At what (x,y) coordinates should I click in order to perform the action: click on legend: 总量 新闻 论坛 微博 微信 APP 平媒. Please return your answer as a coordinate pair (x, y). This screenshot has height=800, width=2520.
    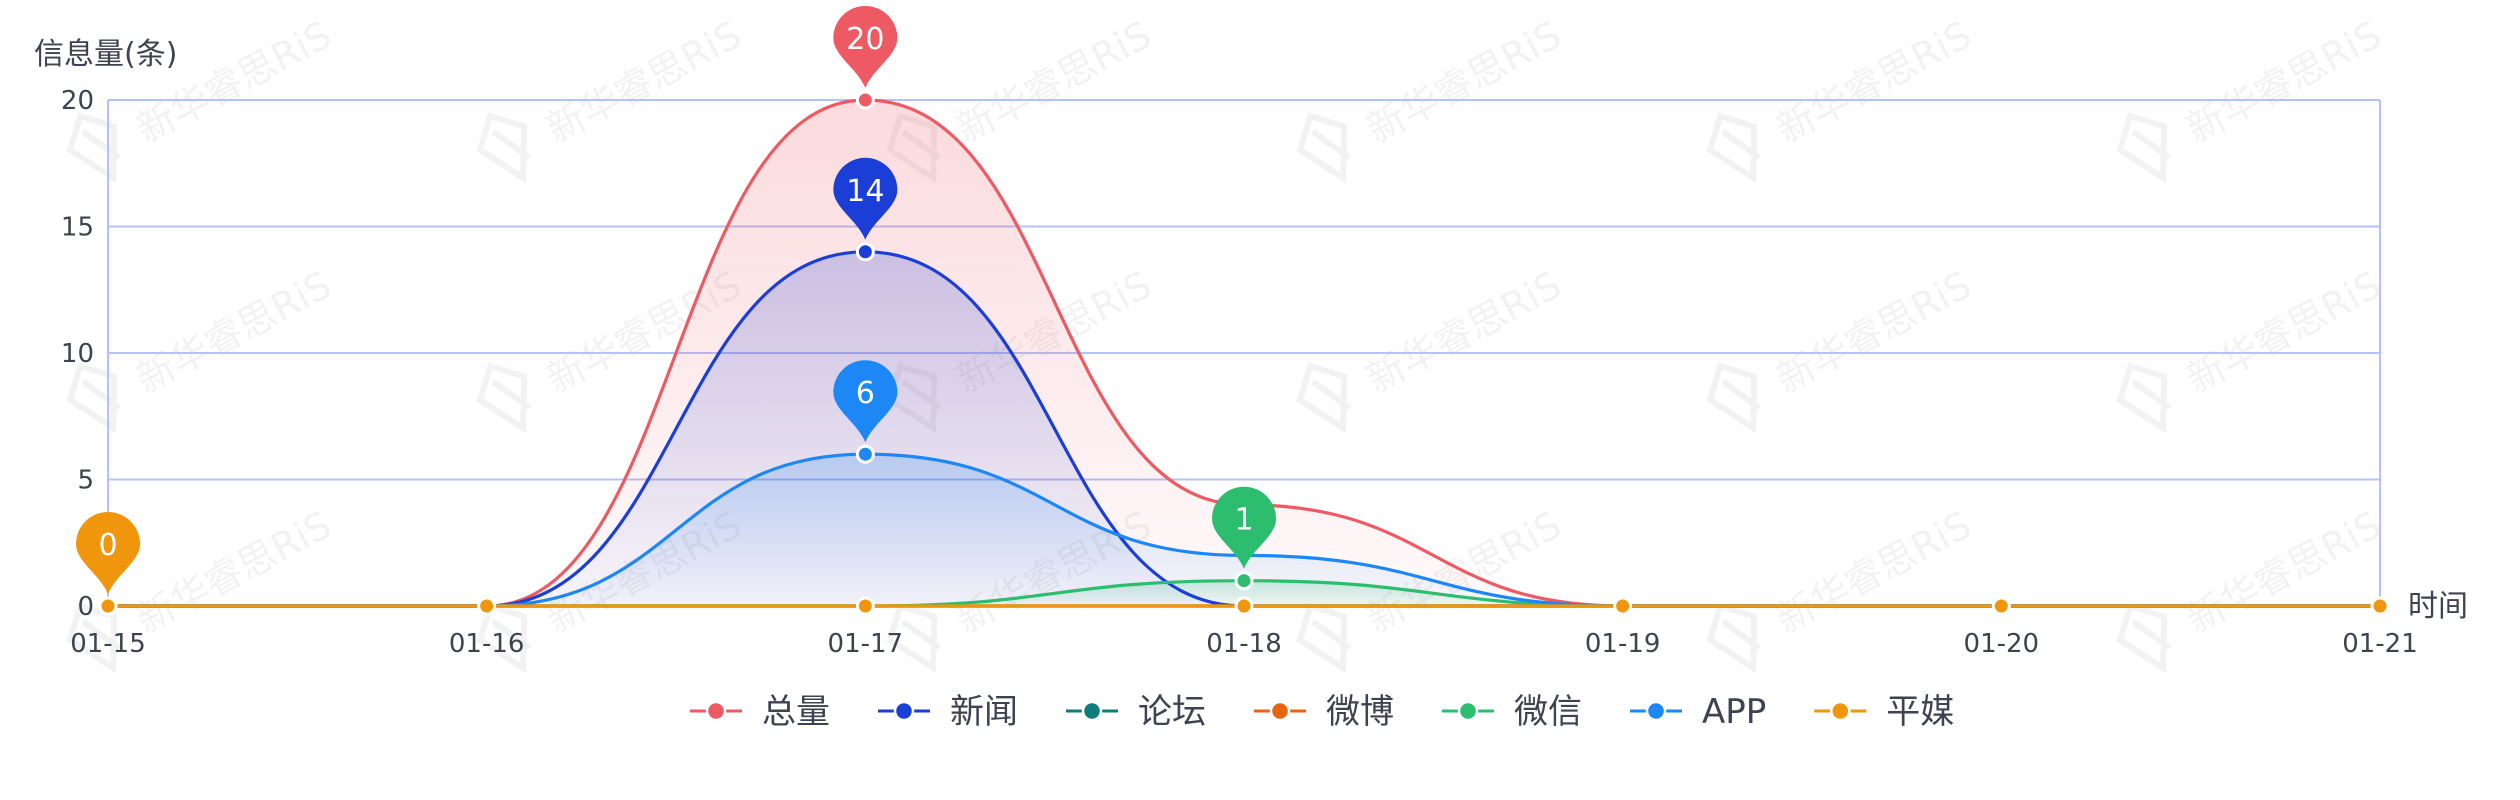
    Looking at the image, I should click on (1322, 712).